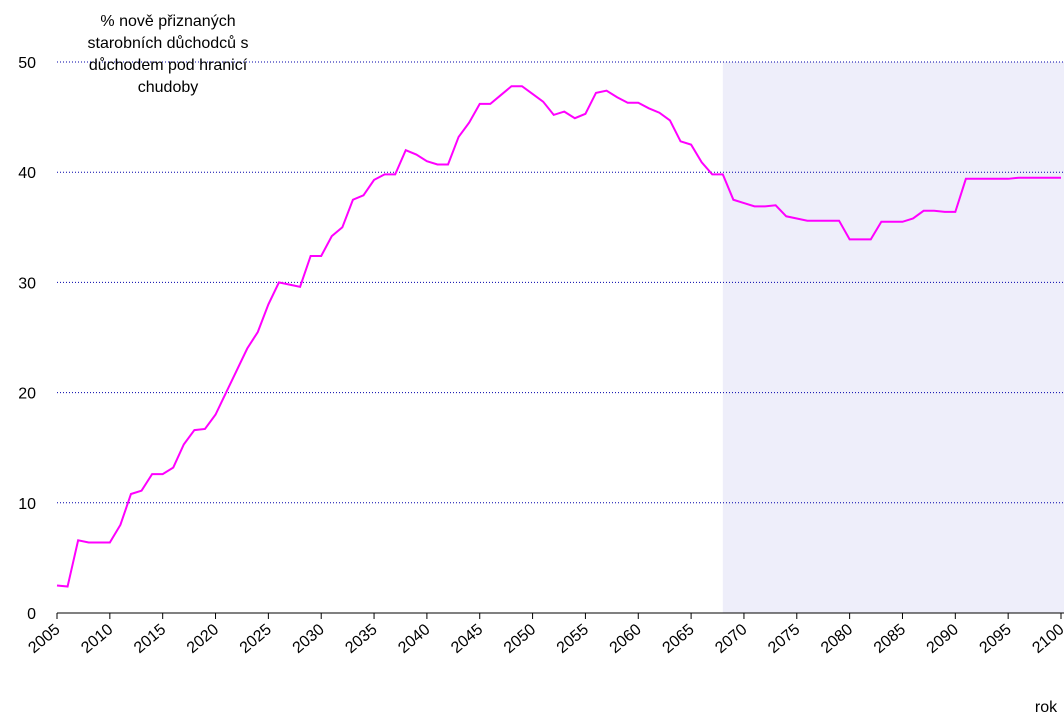 The width and height of the screenshot is (1064, 724). I want to click on x-tick-label: 2065, so click(678, 639).